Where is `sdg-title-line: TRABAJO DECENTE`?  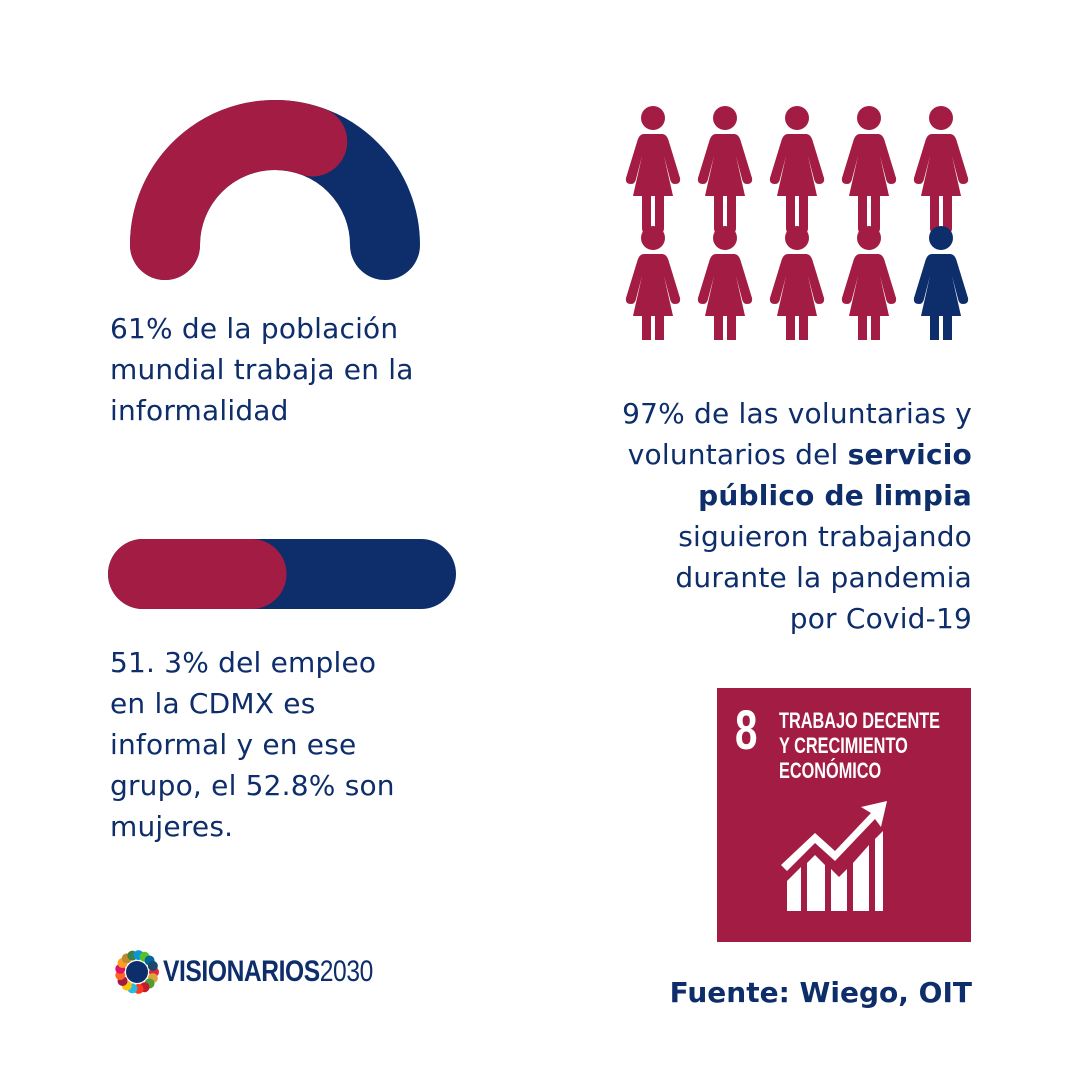 sdg-title-line: TRABAJO DECENTE is located at coordinates (860, 720).